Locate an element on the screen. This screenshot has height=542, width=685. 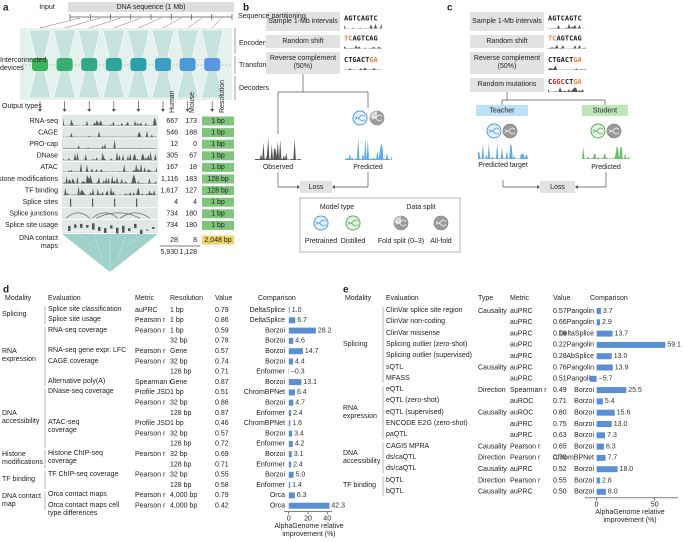
value: 0.49 is located at coordinates (560, 390).